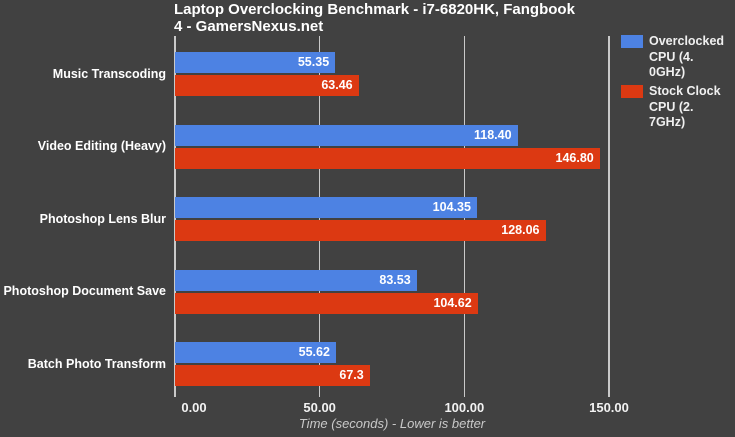 This screenshot has height=437, width=735. What do you see at coordinates (464, 407) in the screenshot?
I see `x-tick-label-100: 100.00` at bounding box center [464, 407].